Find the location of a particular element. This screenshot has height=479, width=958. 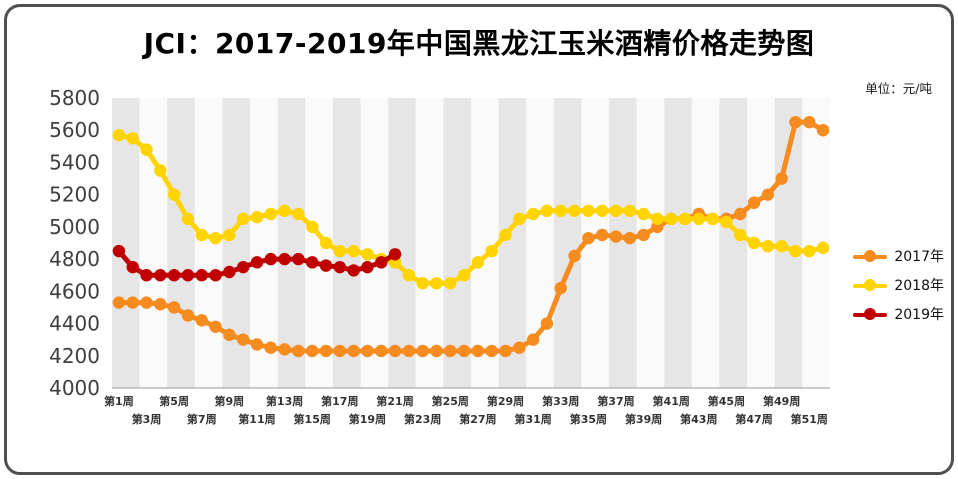

legend-line-dot-marker is located at coordinates (870, 256).